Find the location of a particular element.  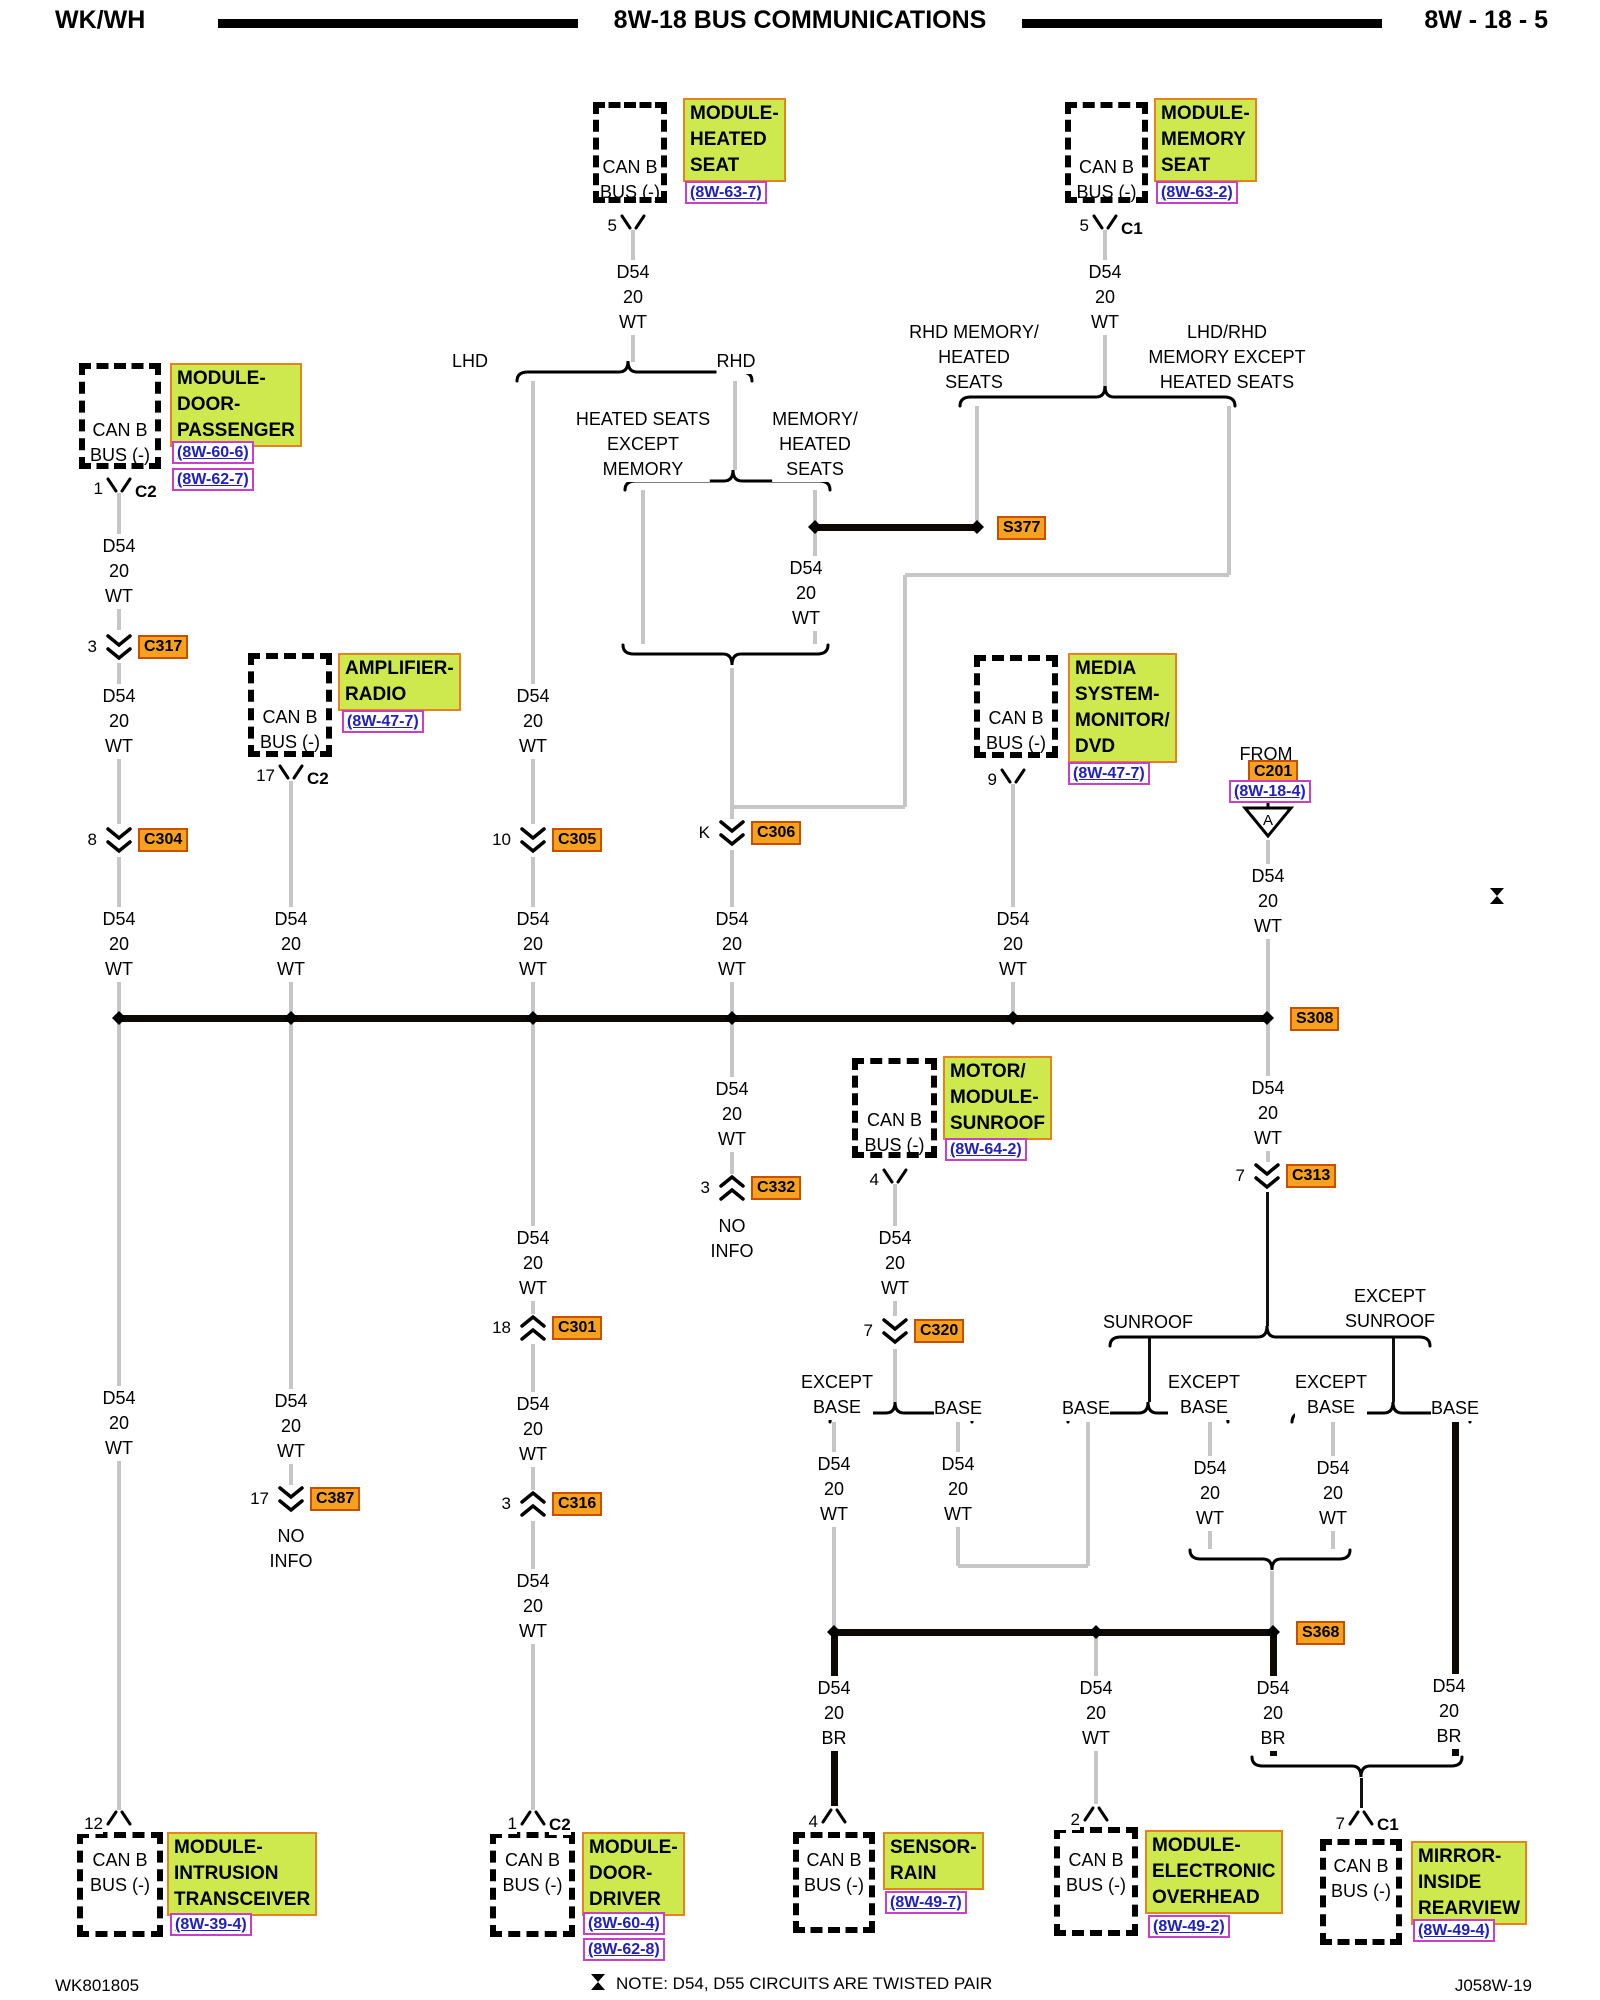

splice-ref-S377: S377 is located at coordinates (1022, 528).